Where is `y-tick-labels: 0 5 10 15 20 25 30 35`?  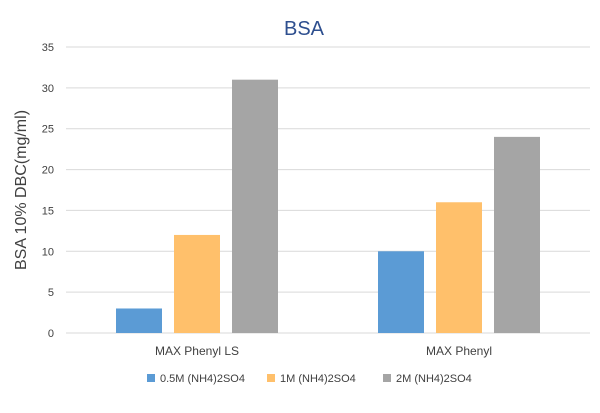
y-tick-labels: 0 5 10 15 20 25 30 35 is located at coordinates (48, 191).